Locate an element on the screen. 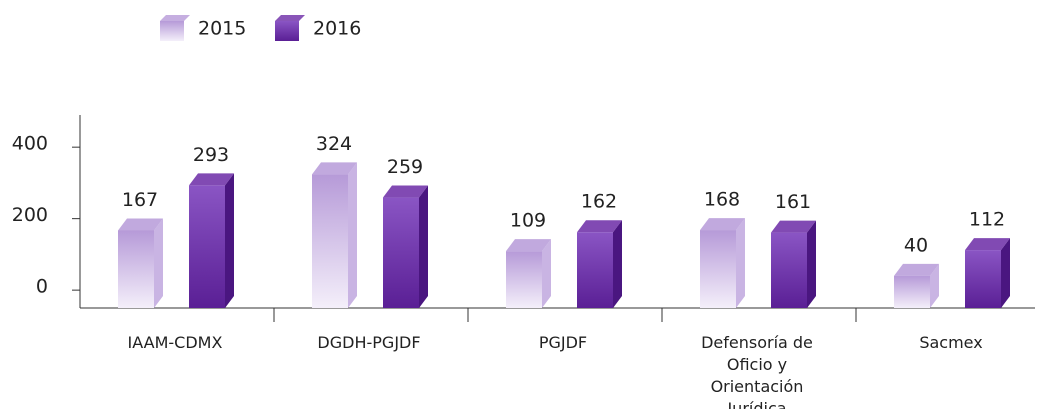 The height and width of the screenshot is (409, 1040). x-tick-label: Sacmex is located at coordinates (951, 342).